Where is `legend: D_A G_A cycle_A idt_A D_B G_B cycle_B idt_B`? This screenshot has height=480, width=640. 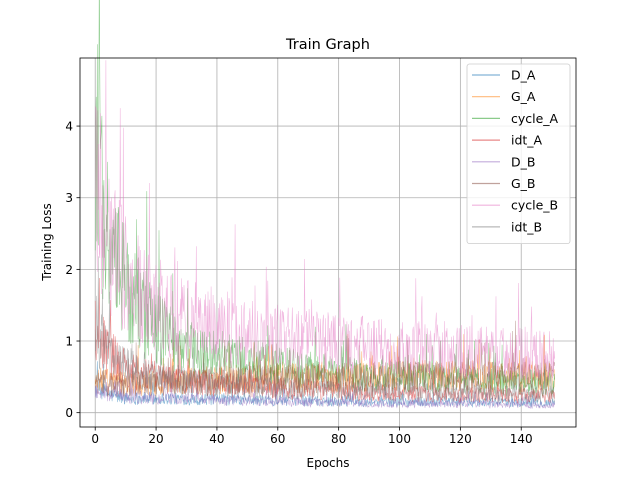 legend: D_A G_A cycle_A idt_A D_B G_B cycle_B idt_B is located at coordinates (518, 154).